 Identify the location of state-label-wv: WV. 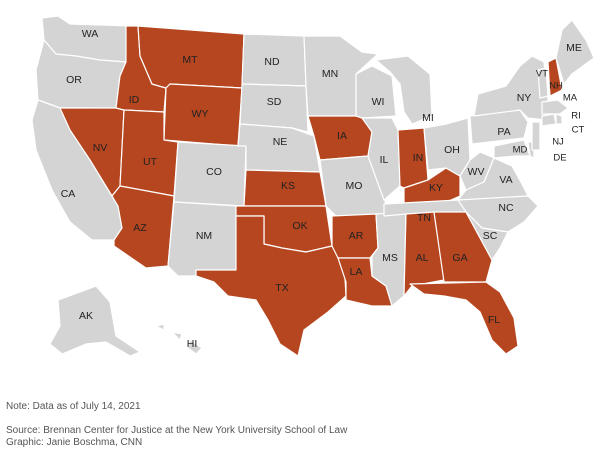
(476, 172).